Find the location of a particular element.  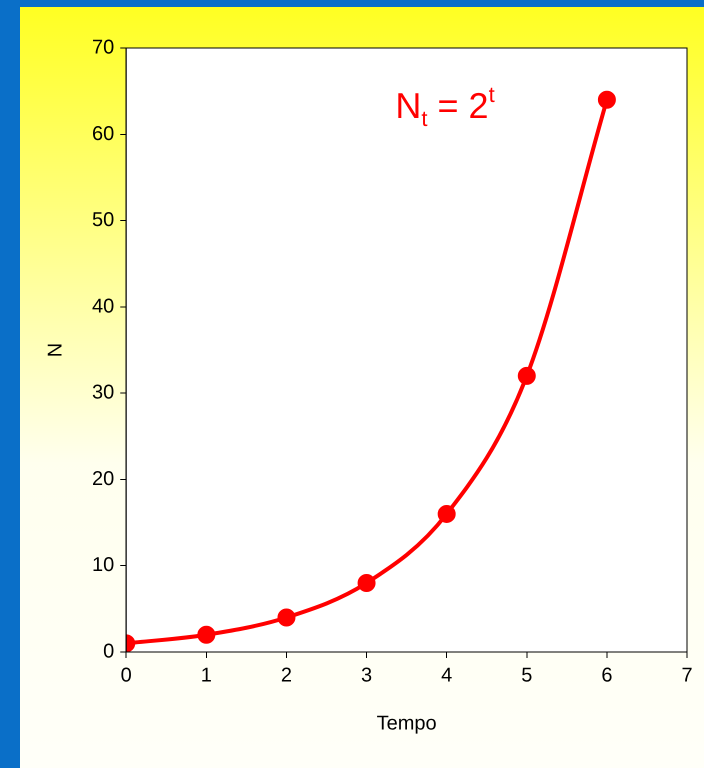

y-tick-label: 40 is located at coordinates (103, 306).